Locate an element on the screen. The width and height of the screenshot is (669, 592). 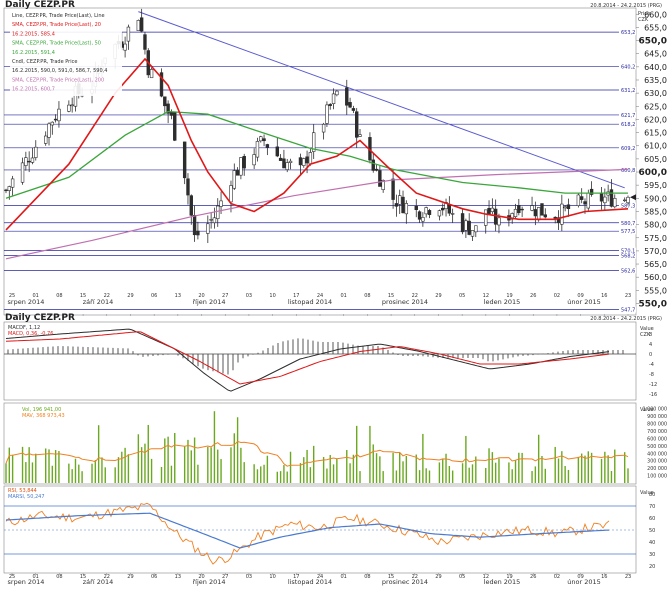
price-tick-label: 615,0 is located at coordinates (655, 133).